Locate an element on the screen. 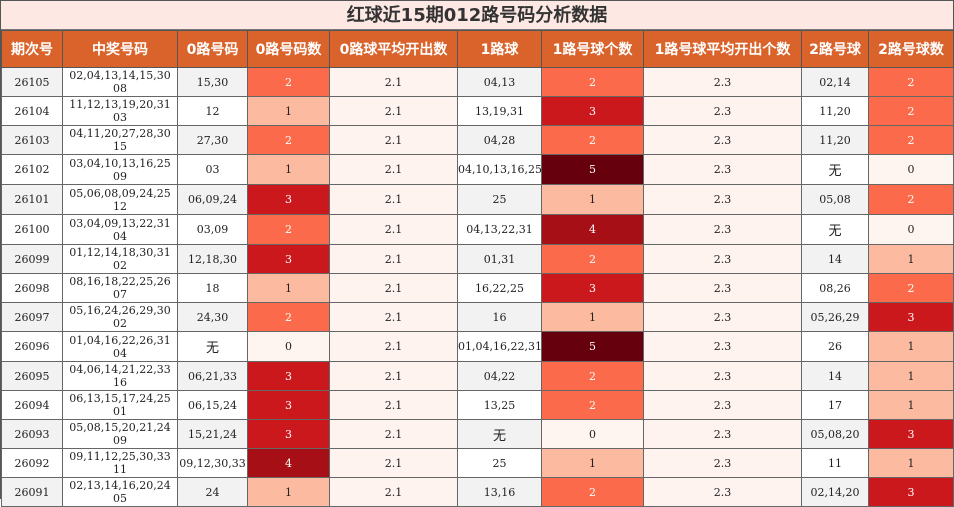  route2-numbers-cell: 26 is located at coordinates (835, 346).